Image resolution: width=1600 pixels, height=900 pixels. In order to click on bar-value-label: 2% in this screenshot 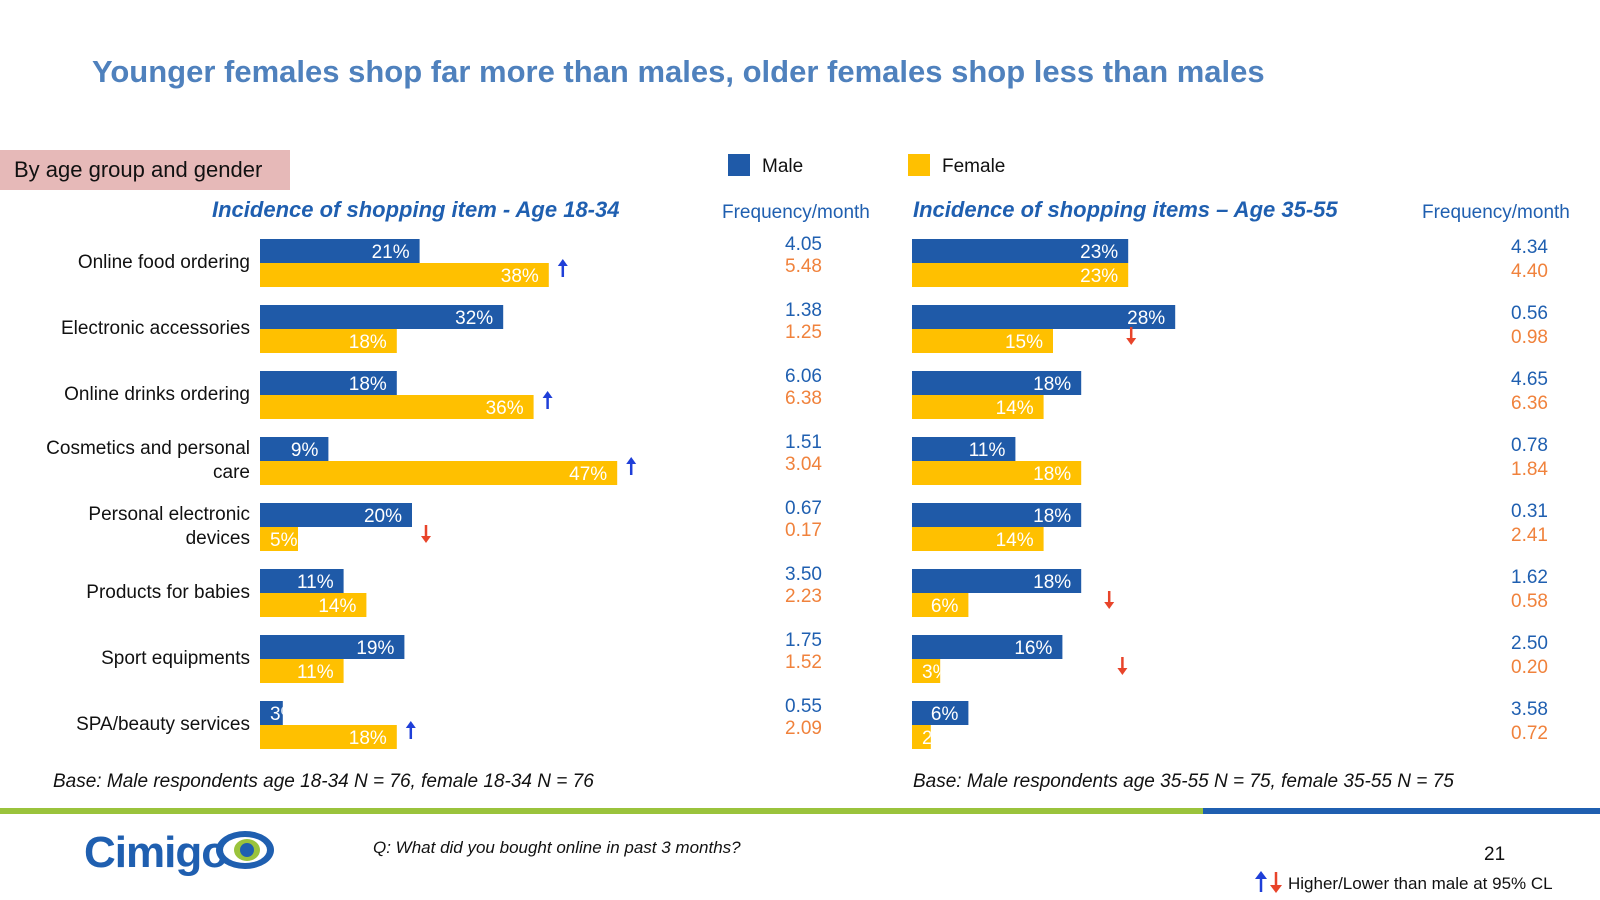, I will do `click(936, 738)`.